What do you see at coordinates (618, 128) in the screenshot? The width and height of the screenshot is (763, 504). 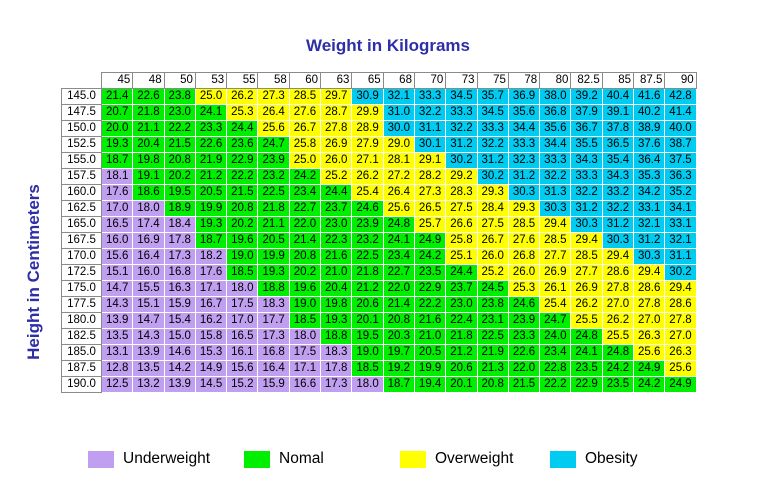 I see `bmi-cell: 37.8` at bounding box center [618, 128].